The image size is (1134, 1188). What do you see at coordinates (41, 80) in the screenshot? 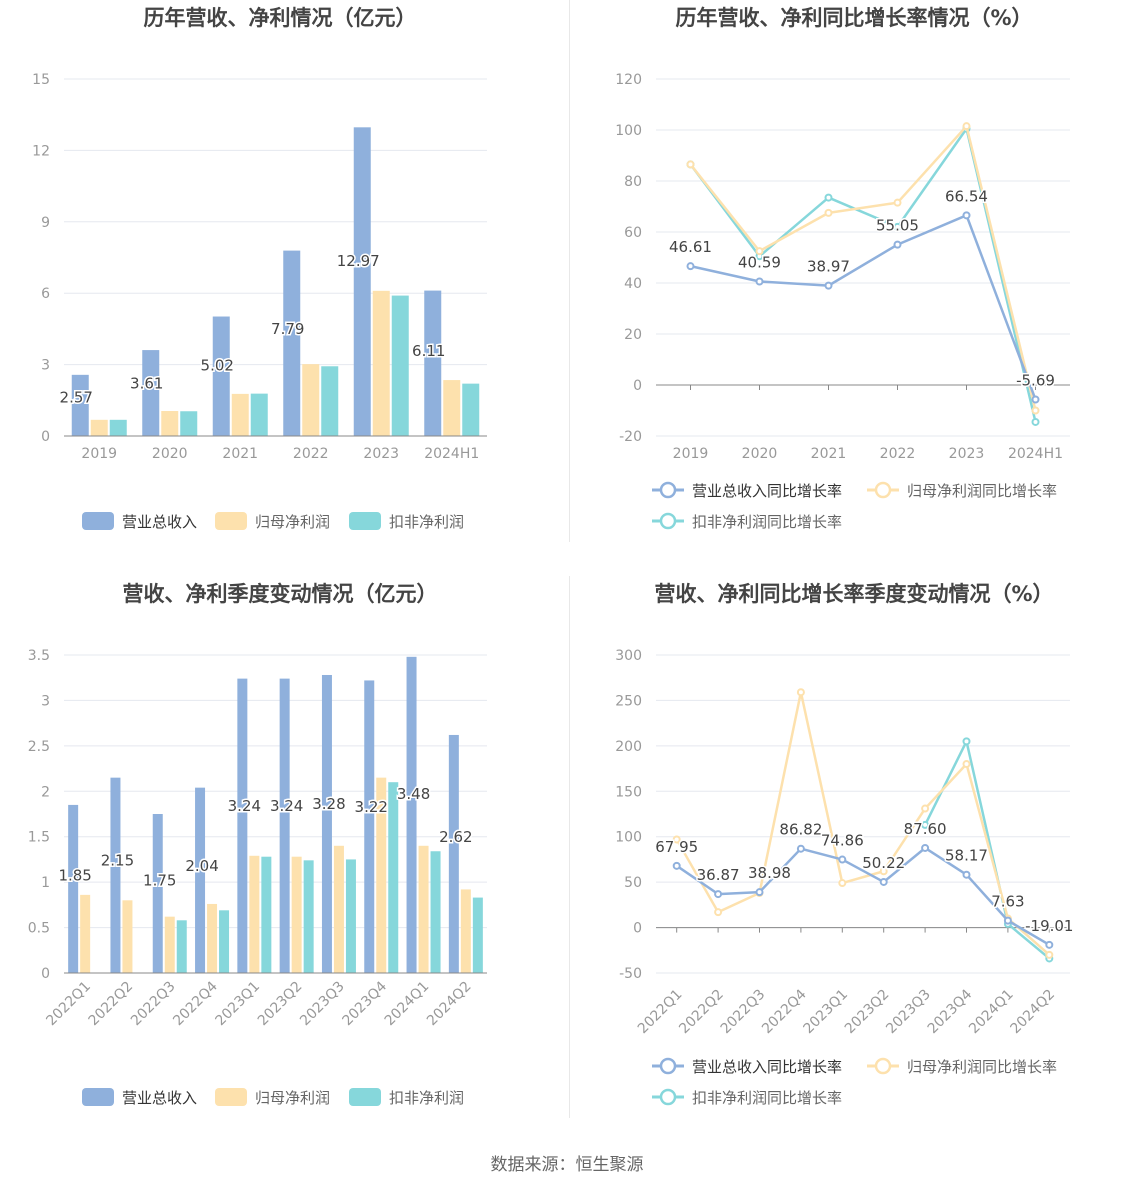
I see `y-tick-label: 15` at bounding box center [41, 80].